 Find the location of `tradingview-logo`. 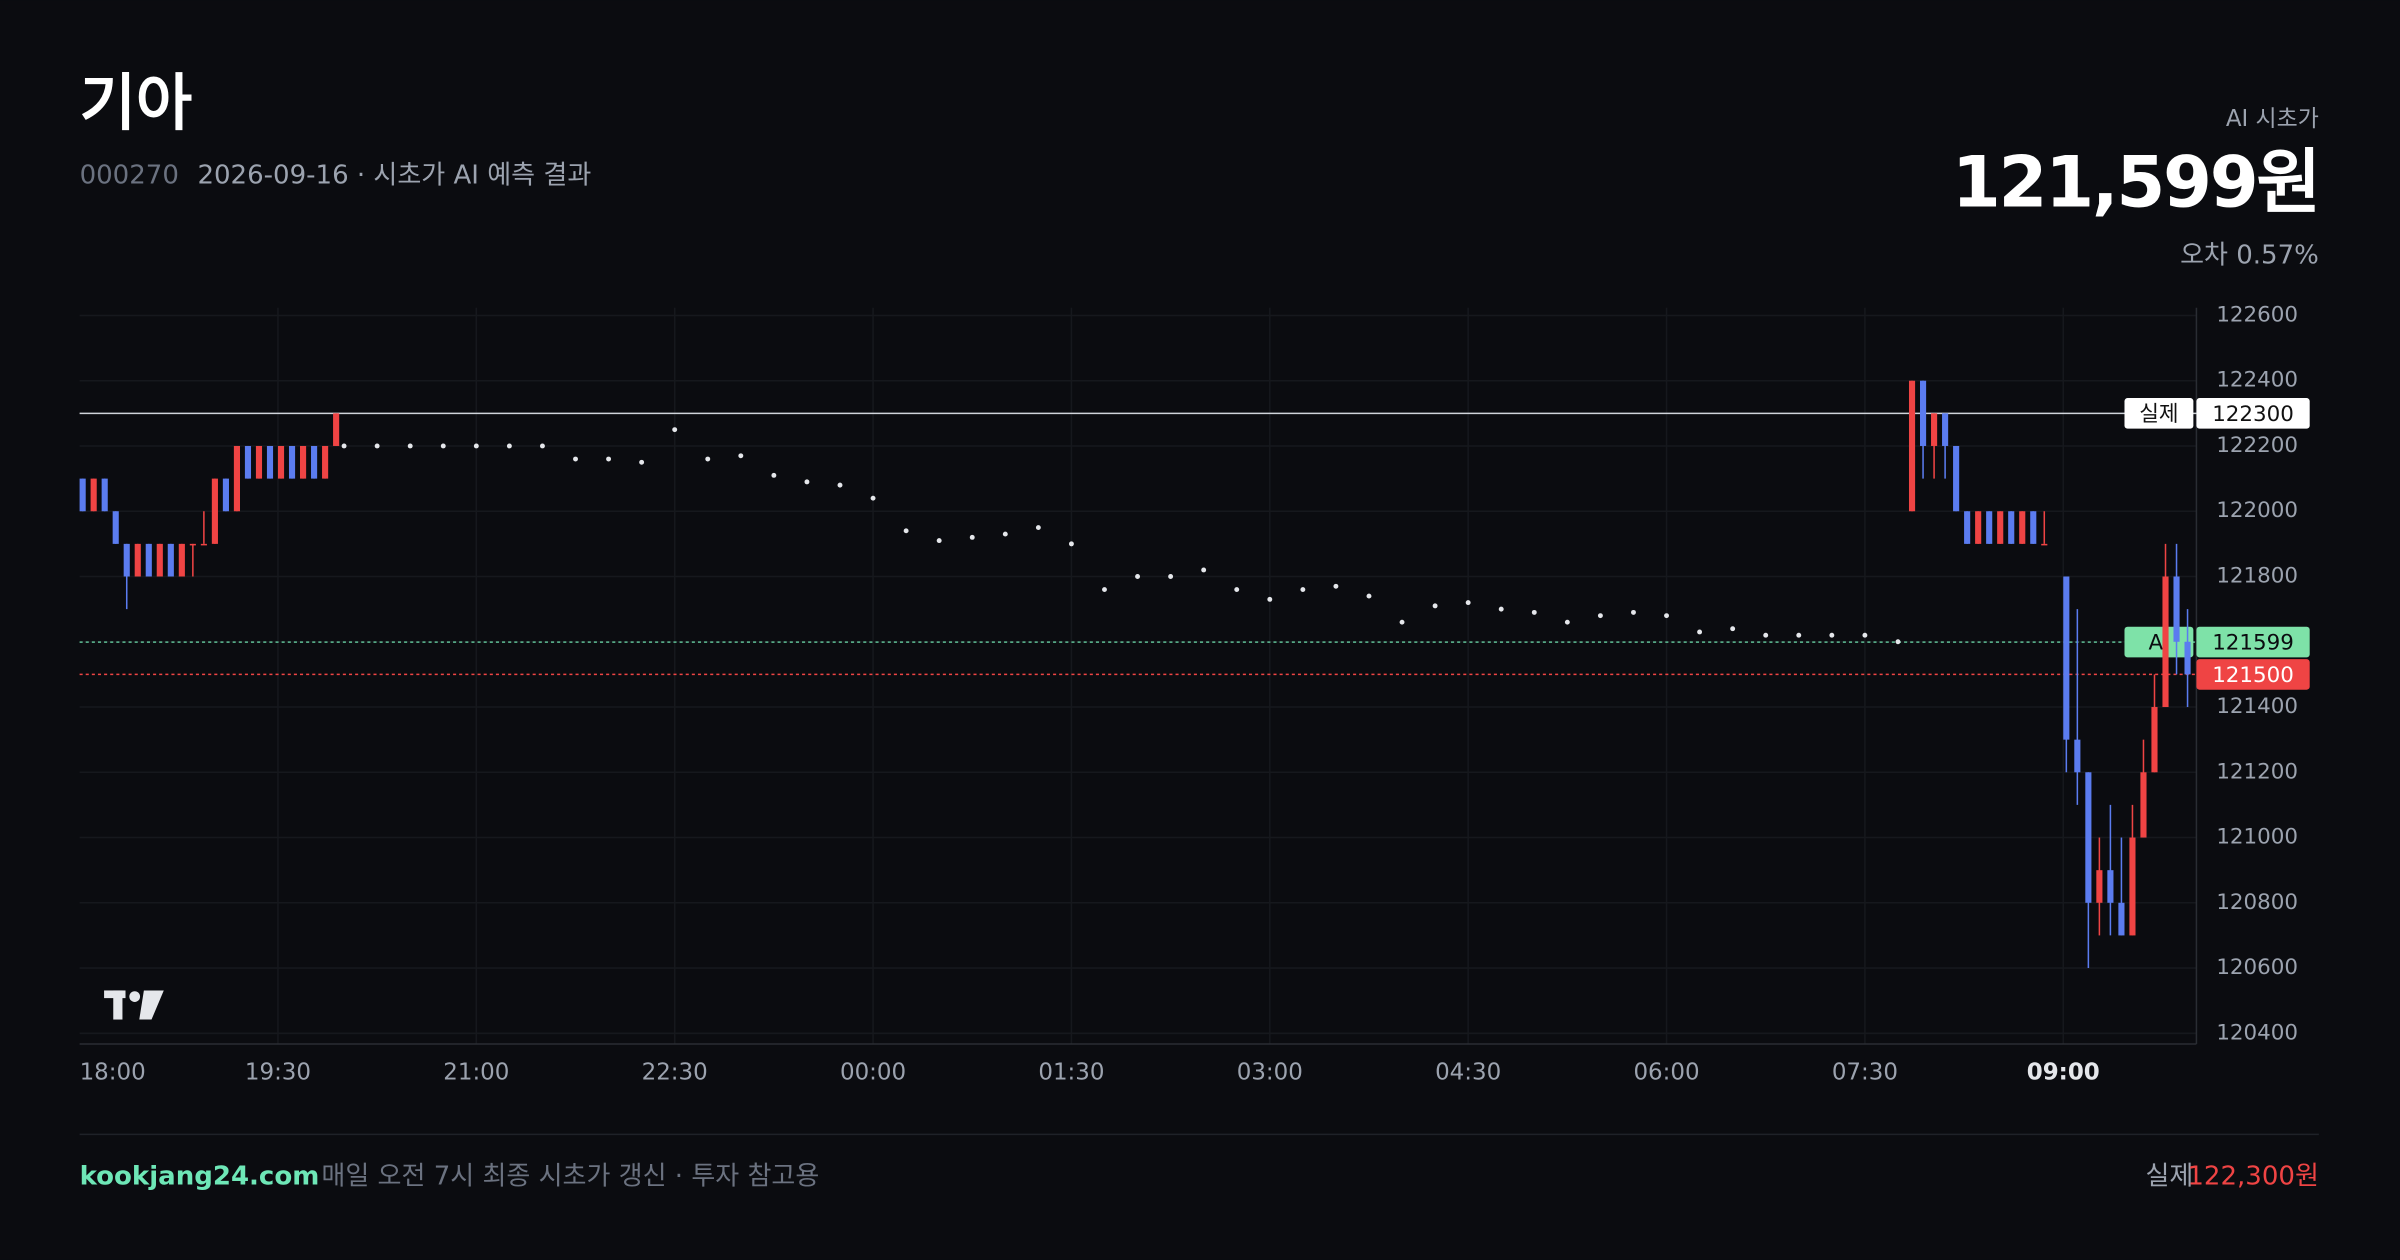

tradingview-logo is located at coordinates (134, 1005).